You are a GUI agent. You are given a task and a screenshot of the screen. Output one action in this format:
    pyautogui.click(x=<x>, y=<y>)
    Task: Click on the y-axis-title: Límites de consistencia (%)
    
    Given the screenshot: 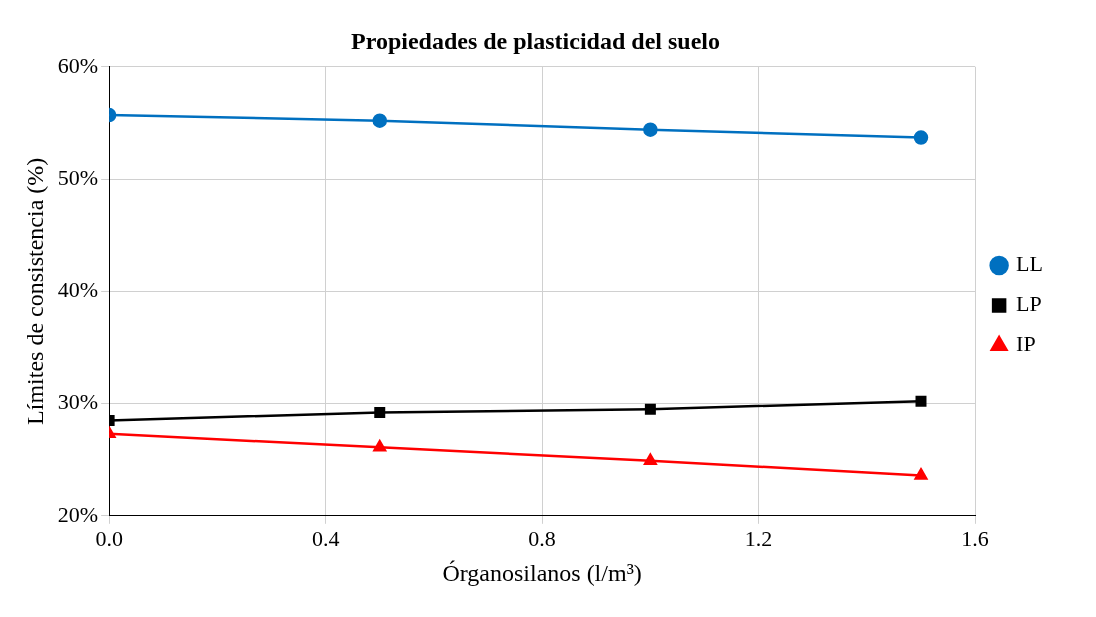 What is the action you would take?
    pyautogui.click(x=34, y=291)
    